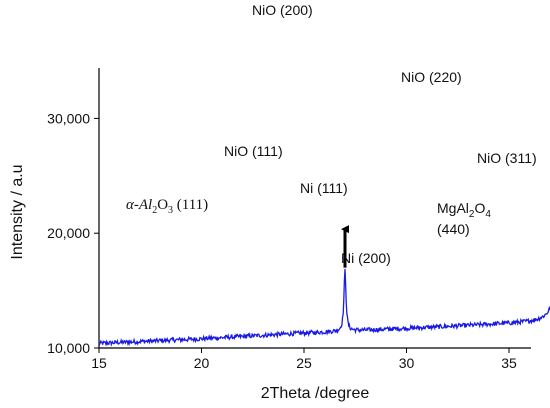 This screenshot has height=408, width=550. I want to click on annotation-ni-200: Ni (200), so click(366, 258).